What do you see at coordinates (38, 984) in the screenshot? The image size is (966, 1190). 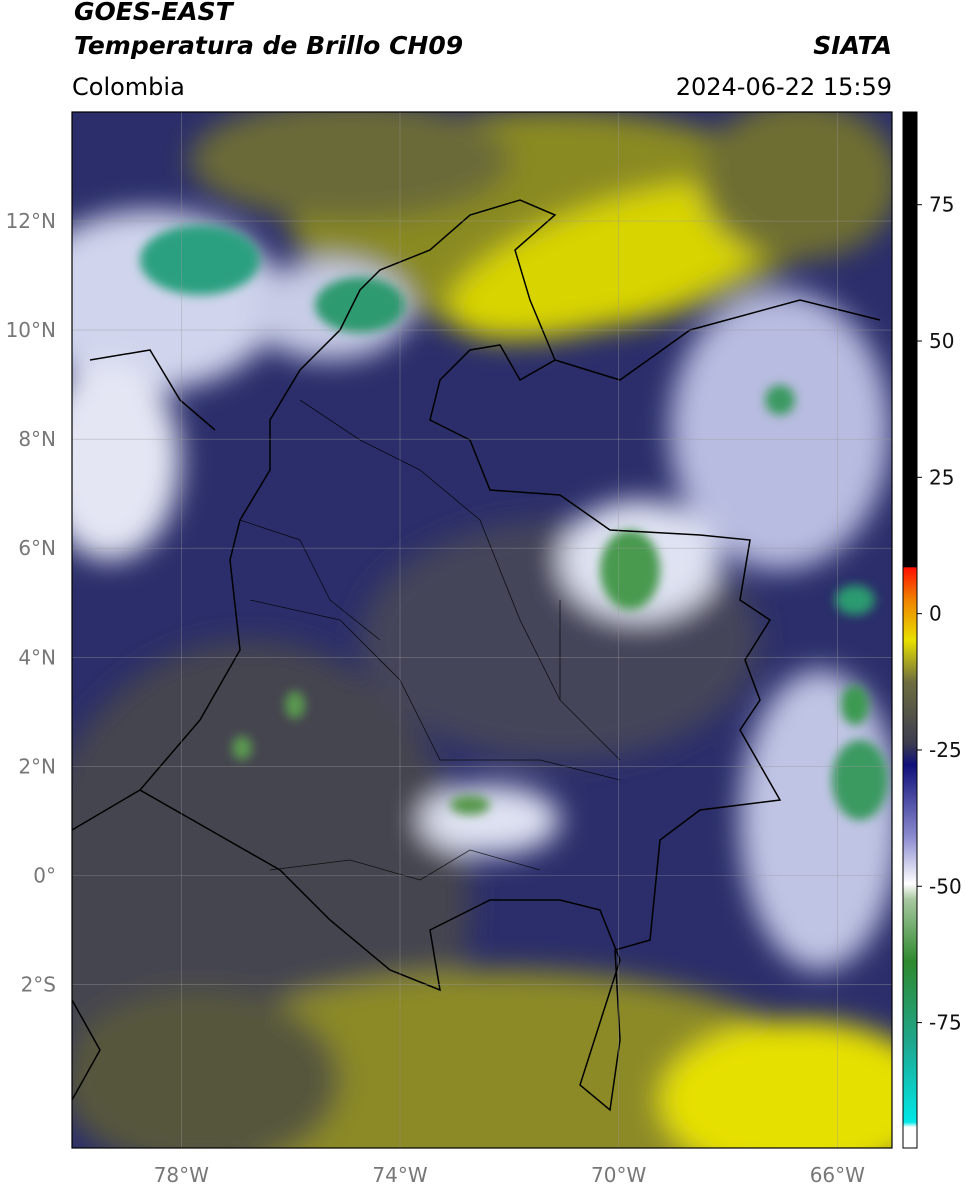 I see `lat-tick-label: 2°S` at bounding box center [38, 984].